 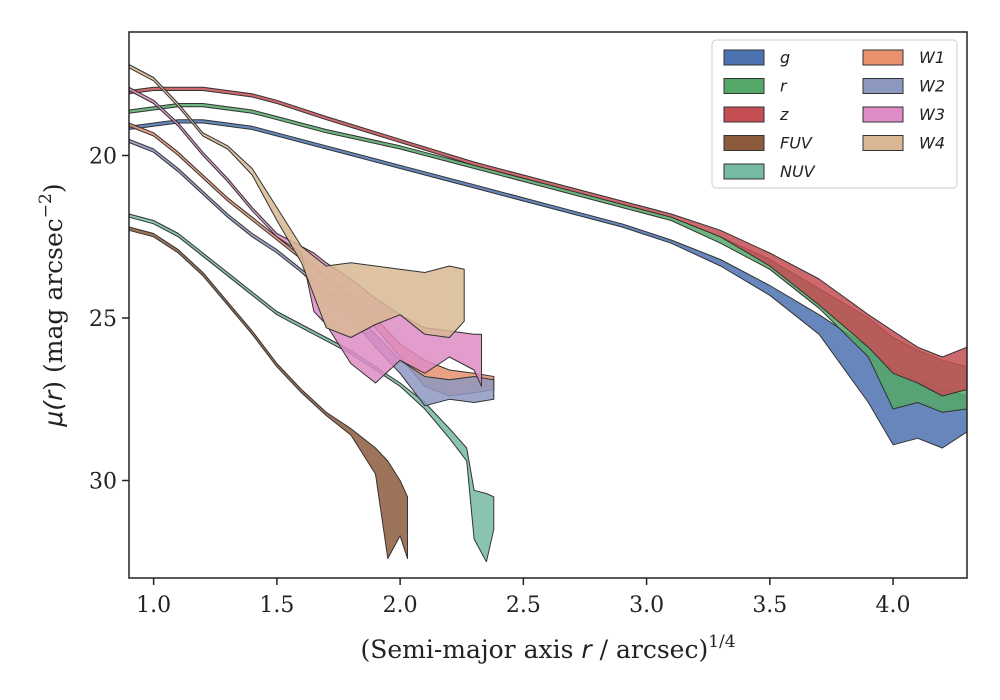 I want to click on legend-label-w3: W3, so click(x=932, y=114).